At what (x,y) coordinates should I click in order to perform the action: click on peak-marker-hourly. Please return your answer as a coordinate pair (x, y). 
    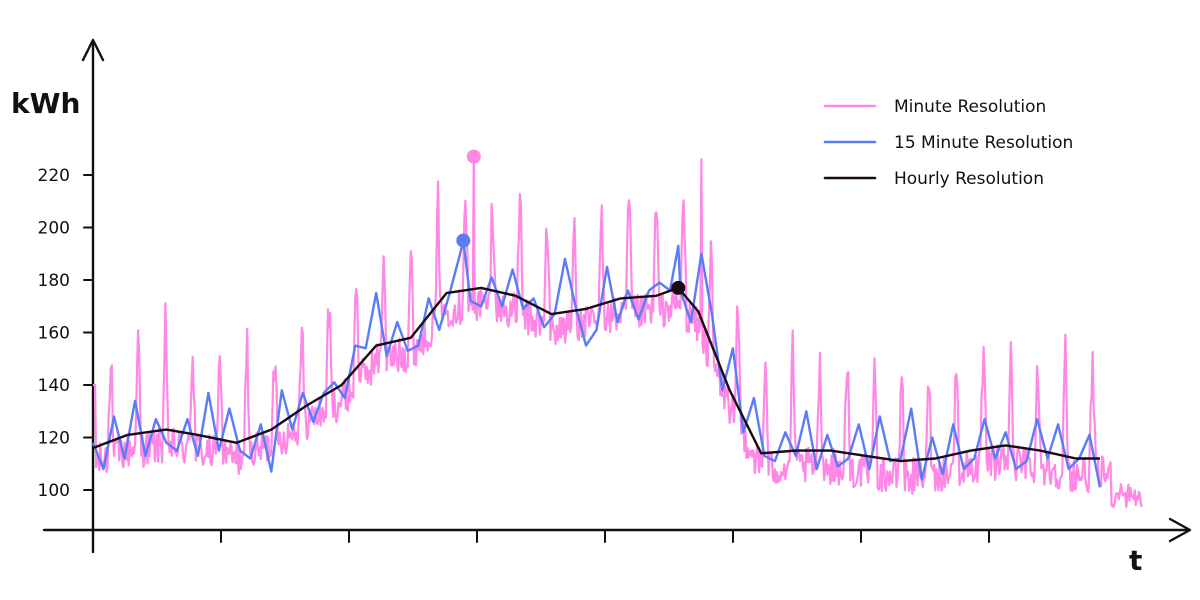
    Looking at the image, I should click on (678, 287).